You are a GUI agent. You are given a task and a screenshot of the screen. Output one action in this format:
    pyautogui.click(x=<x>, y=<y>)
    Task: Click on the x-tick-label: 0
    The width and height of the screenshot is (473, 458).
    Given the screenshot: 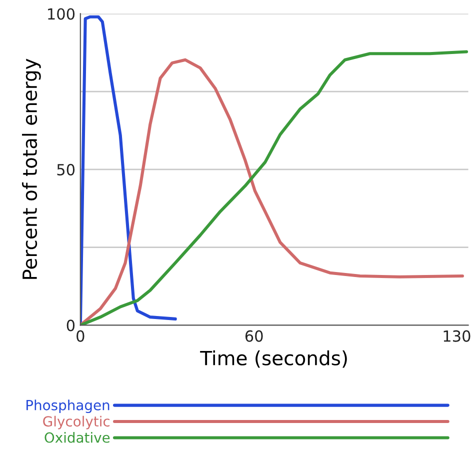 What is the action you would take?
    pyautogui.click(x=80, y=336)
    